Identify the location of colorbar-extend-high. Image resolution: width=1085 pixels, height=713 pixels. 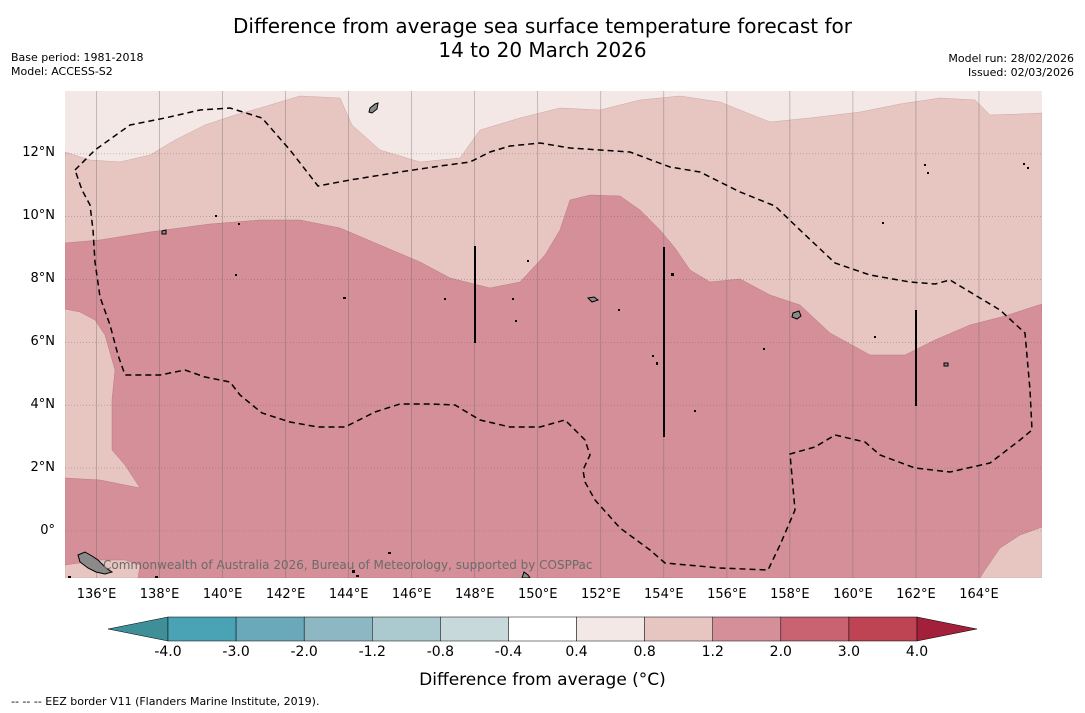
(947, 629).